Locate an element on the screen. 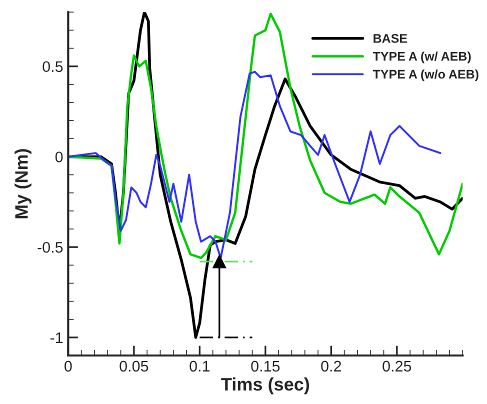 The image size is (487, 404). x-tick-label: 0.1 is located at coordinates (200, 366).